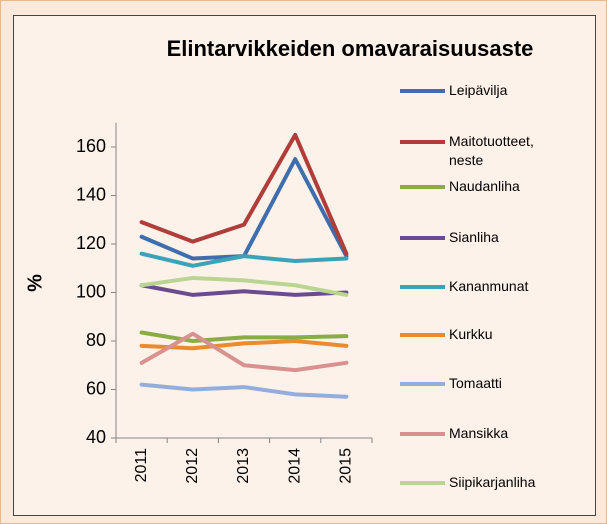 This screenshot has width=607, height=524. What do you see at coordinates (475, 383) in the screenshot?
I see `legend-label: Tomaatti` at bounding box center [475, 383].